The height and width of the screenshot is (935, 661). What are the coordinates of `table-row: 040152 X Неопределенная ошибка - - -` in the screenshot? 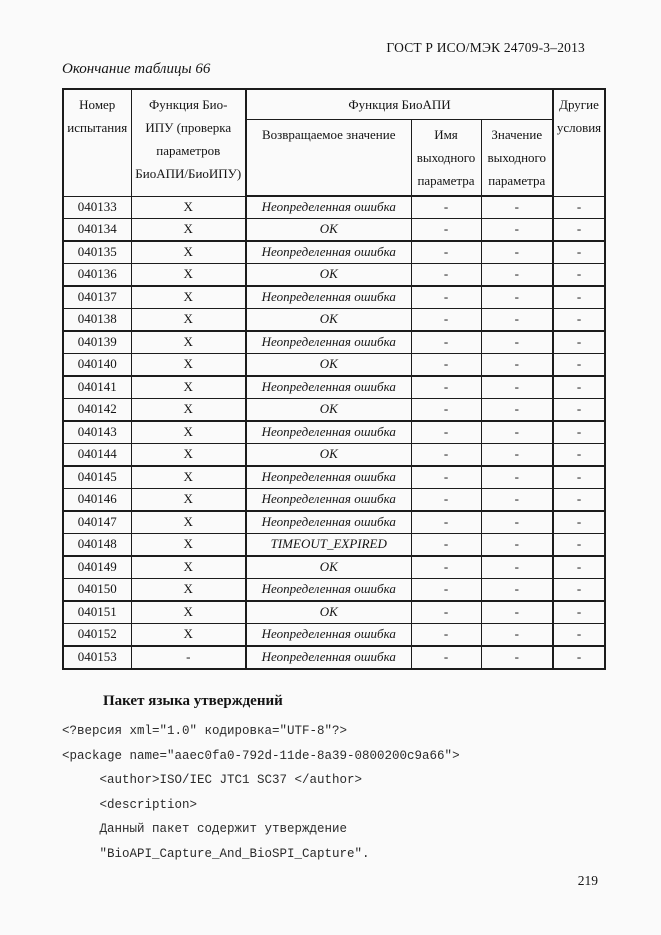 It's located at (334, 635).